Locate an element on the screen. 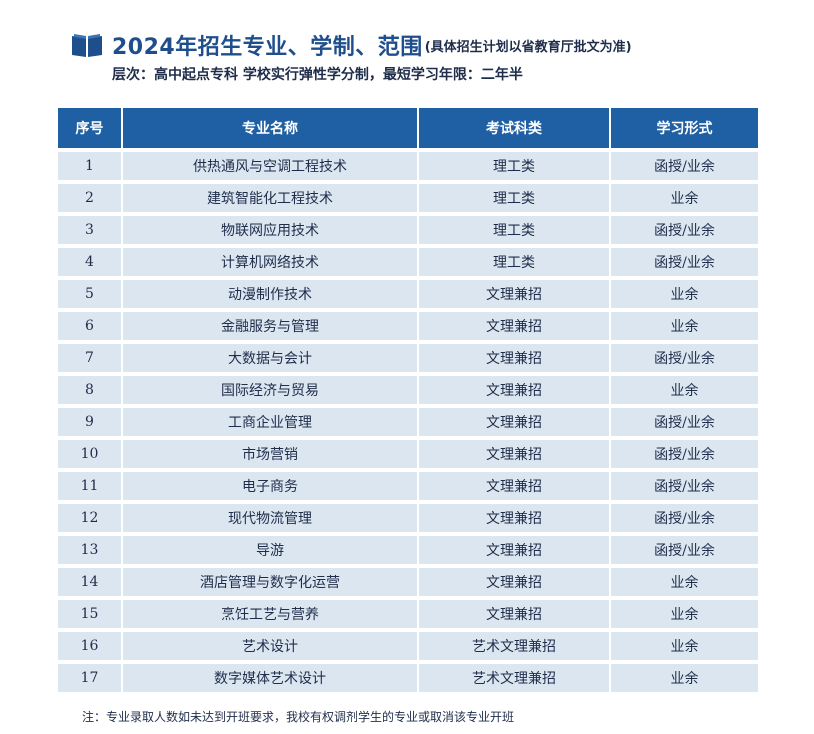  major-name-cell: 工商企业管理 is located at coordinates (270, 421).